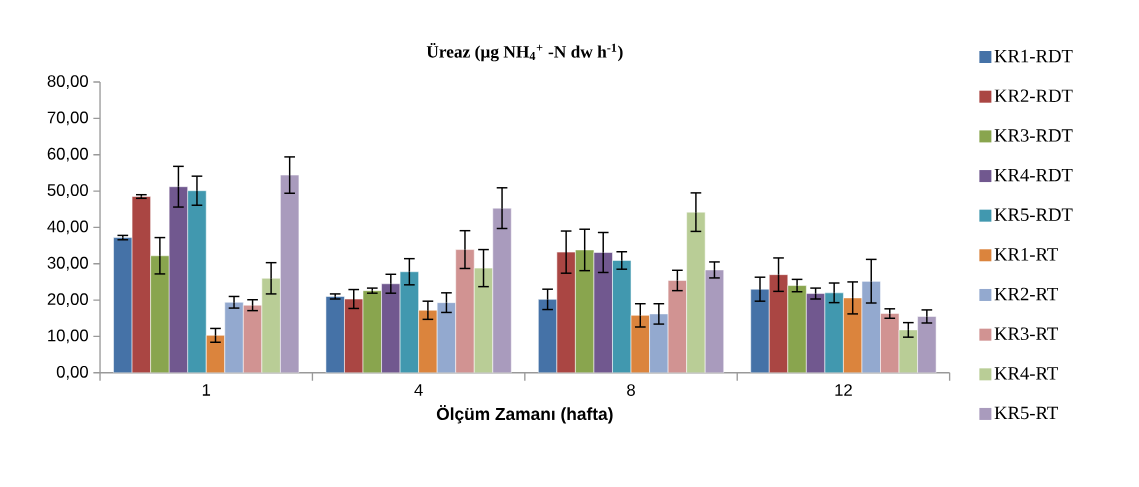 This screenshot has width=1139, height=487. Describe the element at coordinates (1033, 135) in the screenshot. I see `legend-label: KR3-RDT` at that location.